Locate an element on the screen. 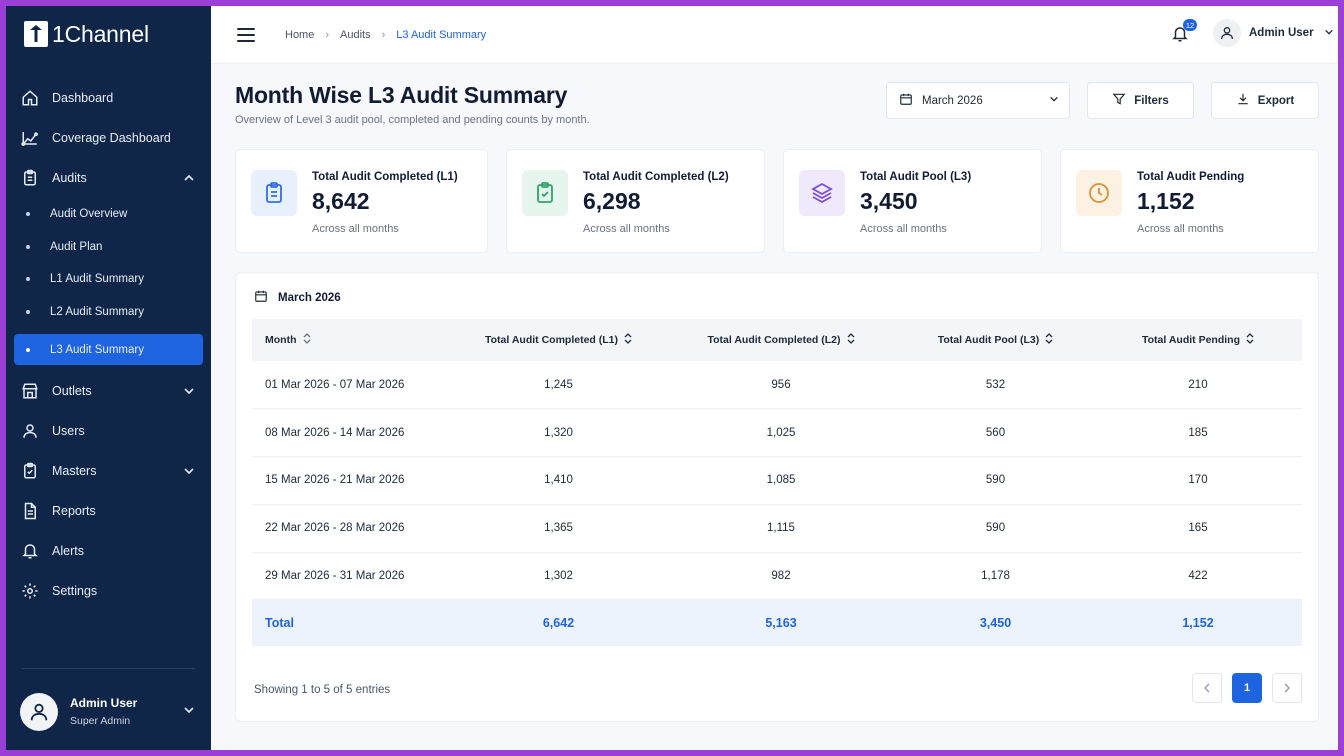 This screenshot has width=1344, height=756. sidebar-subitem-label: L3 Audit Summary is located at coordinates (97, 349).